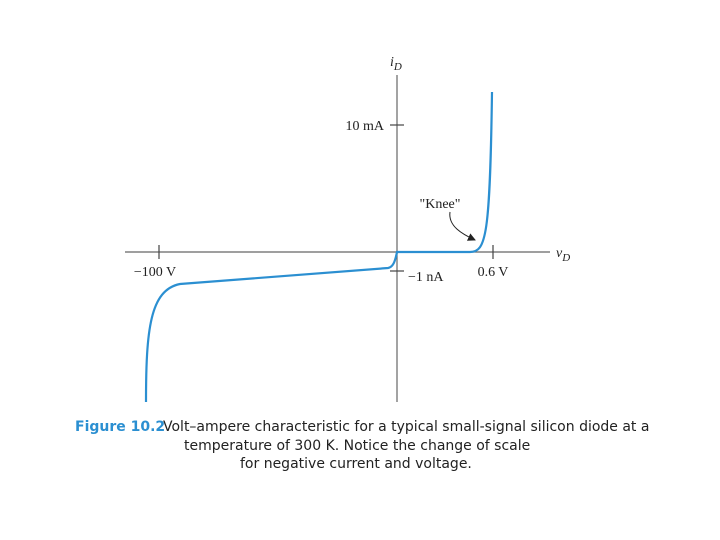 This screenshot has width=720, height=540. What do you see at coordinates (120, 427) in the screenshot?
I see `caption-label: Figure 10.2` at bounding box center [120, 427].